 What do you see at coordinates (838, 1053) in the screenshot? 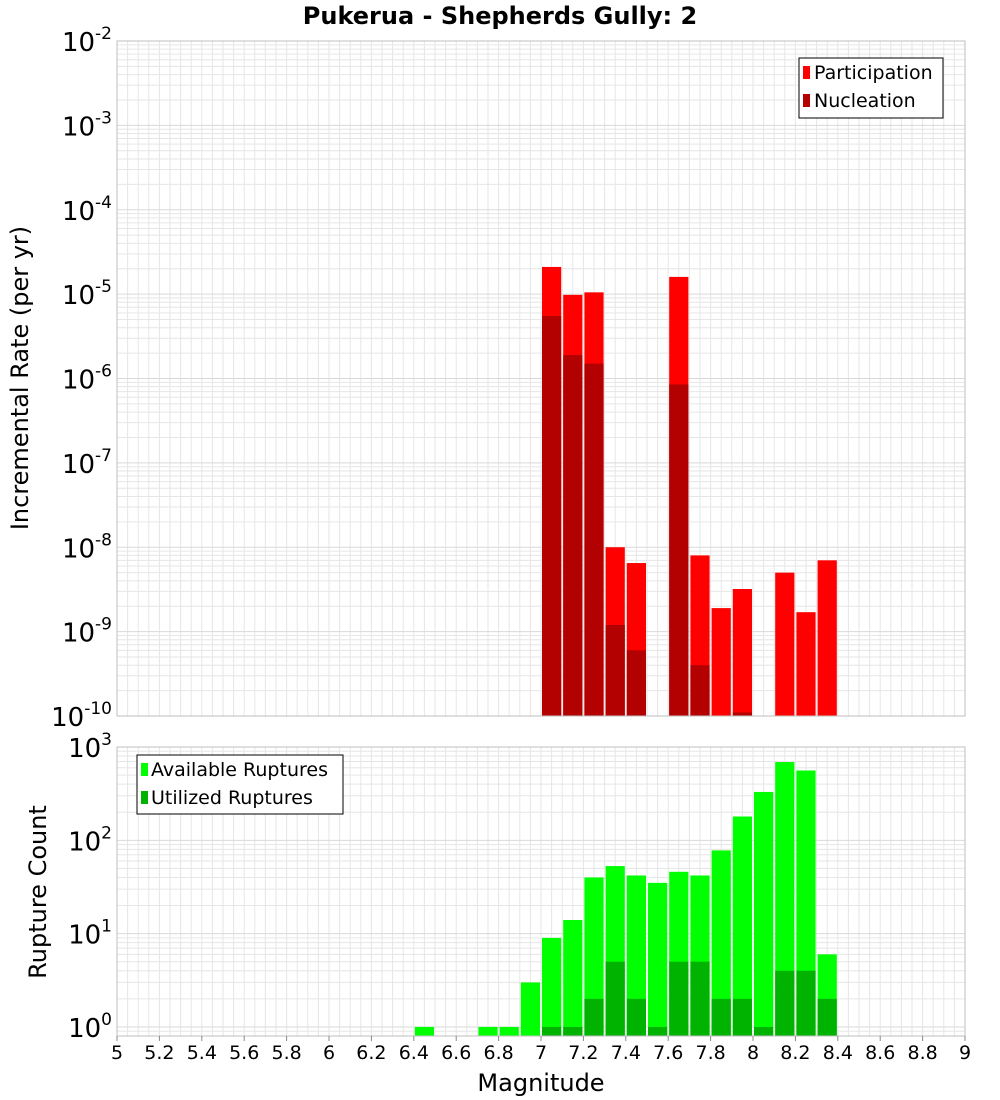
I see `x-tick-label: 8.4` at bounding box center [838, 1053].